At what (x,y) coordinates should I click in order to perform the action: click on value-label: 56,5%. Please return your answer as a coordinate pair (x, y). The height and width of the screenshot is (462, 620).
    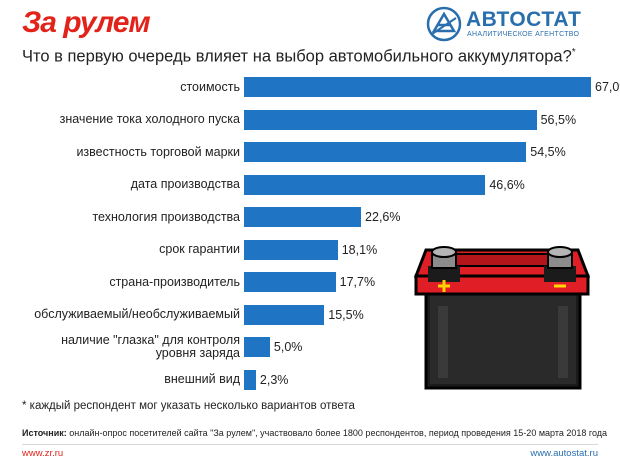
    Looking at the image, I should click on (558, 119).